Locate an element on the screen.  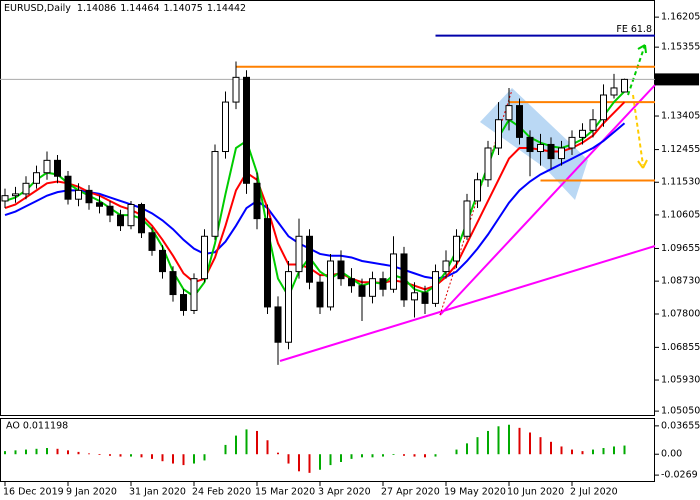
current-price-box is located at coordinates (677, 79).